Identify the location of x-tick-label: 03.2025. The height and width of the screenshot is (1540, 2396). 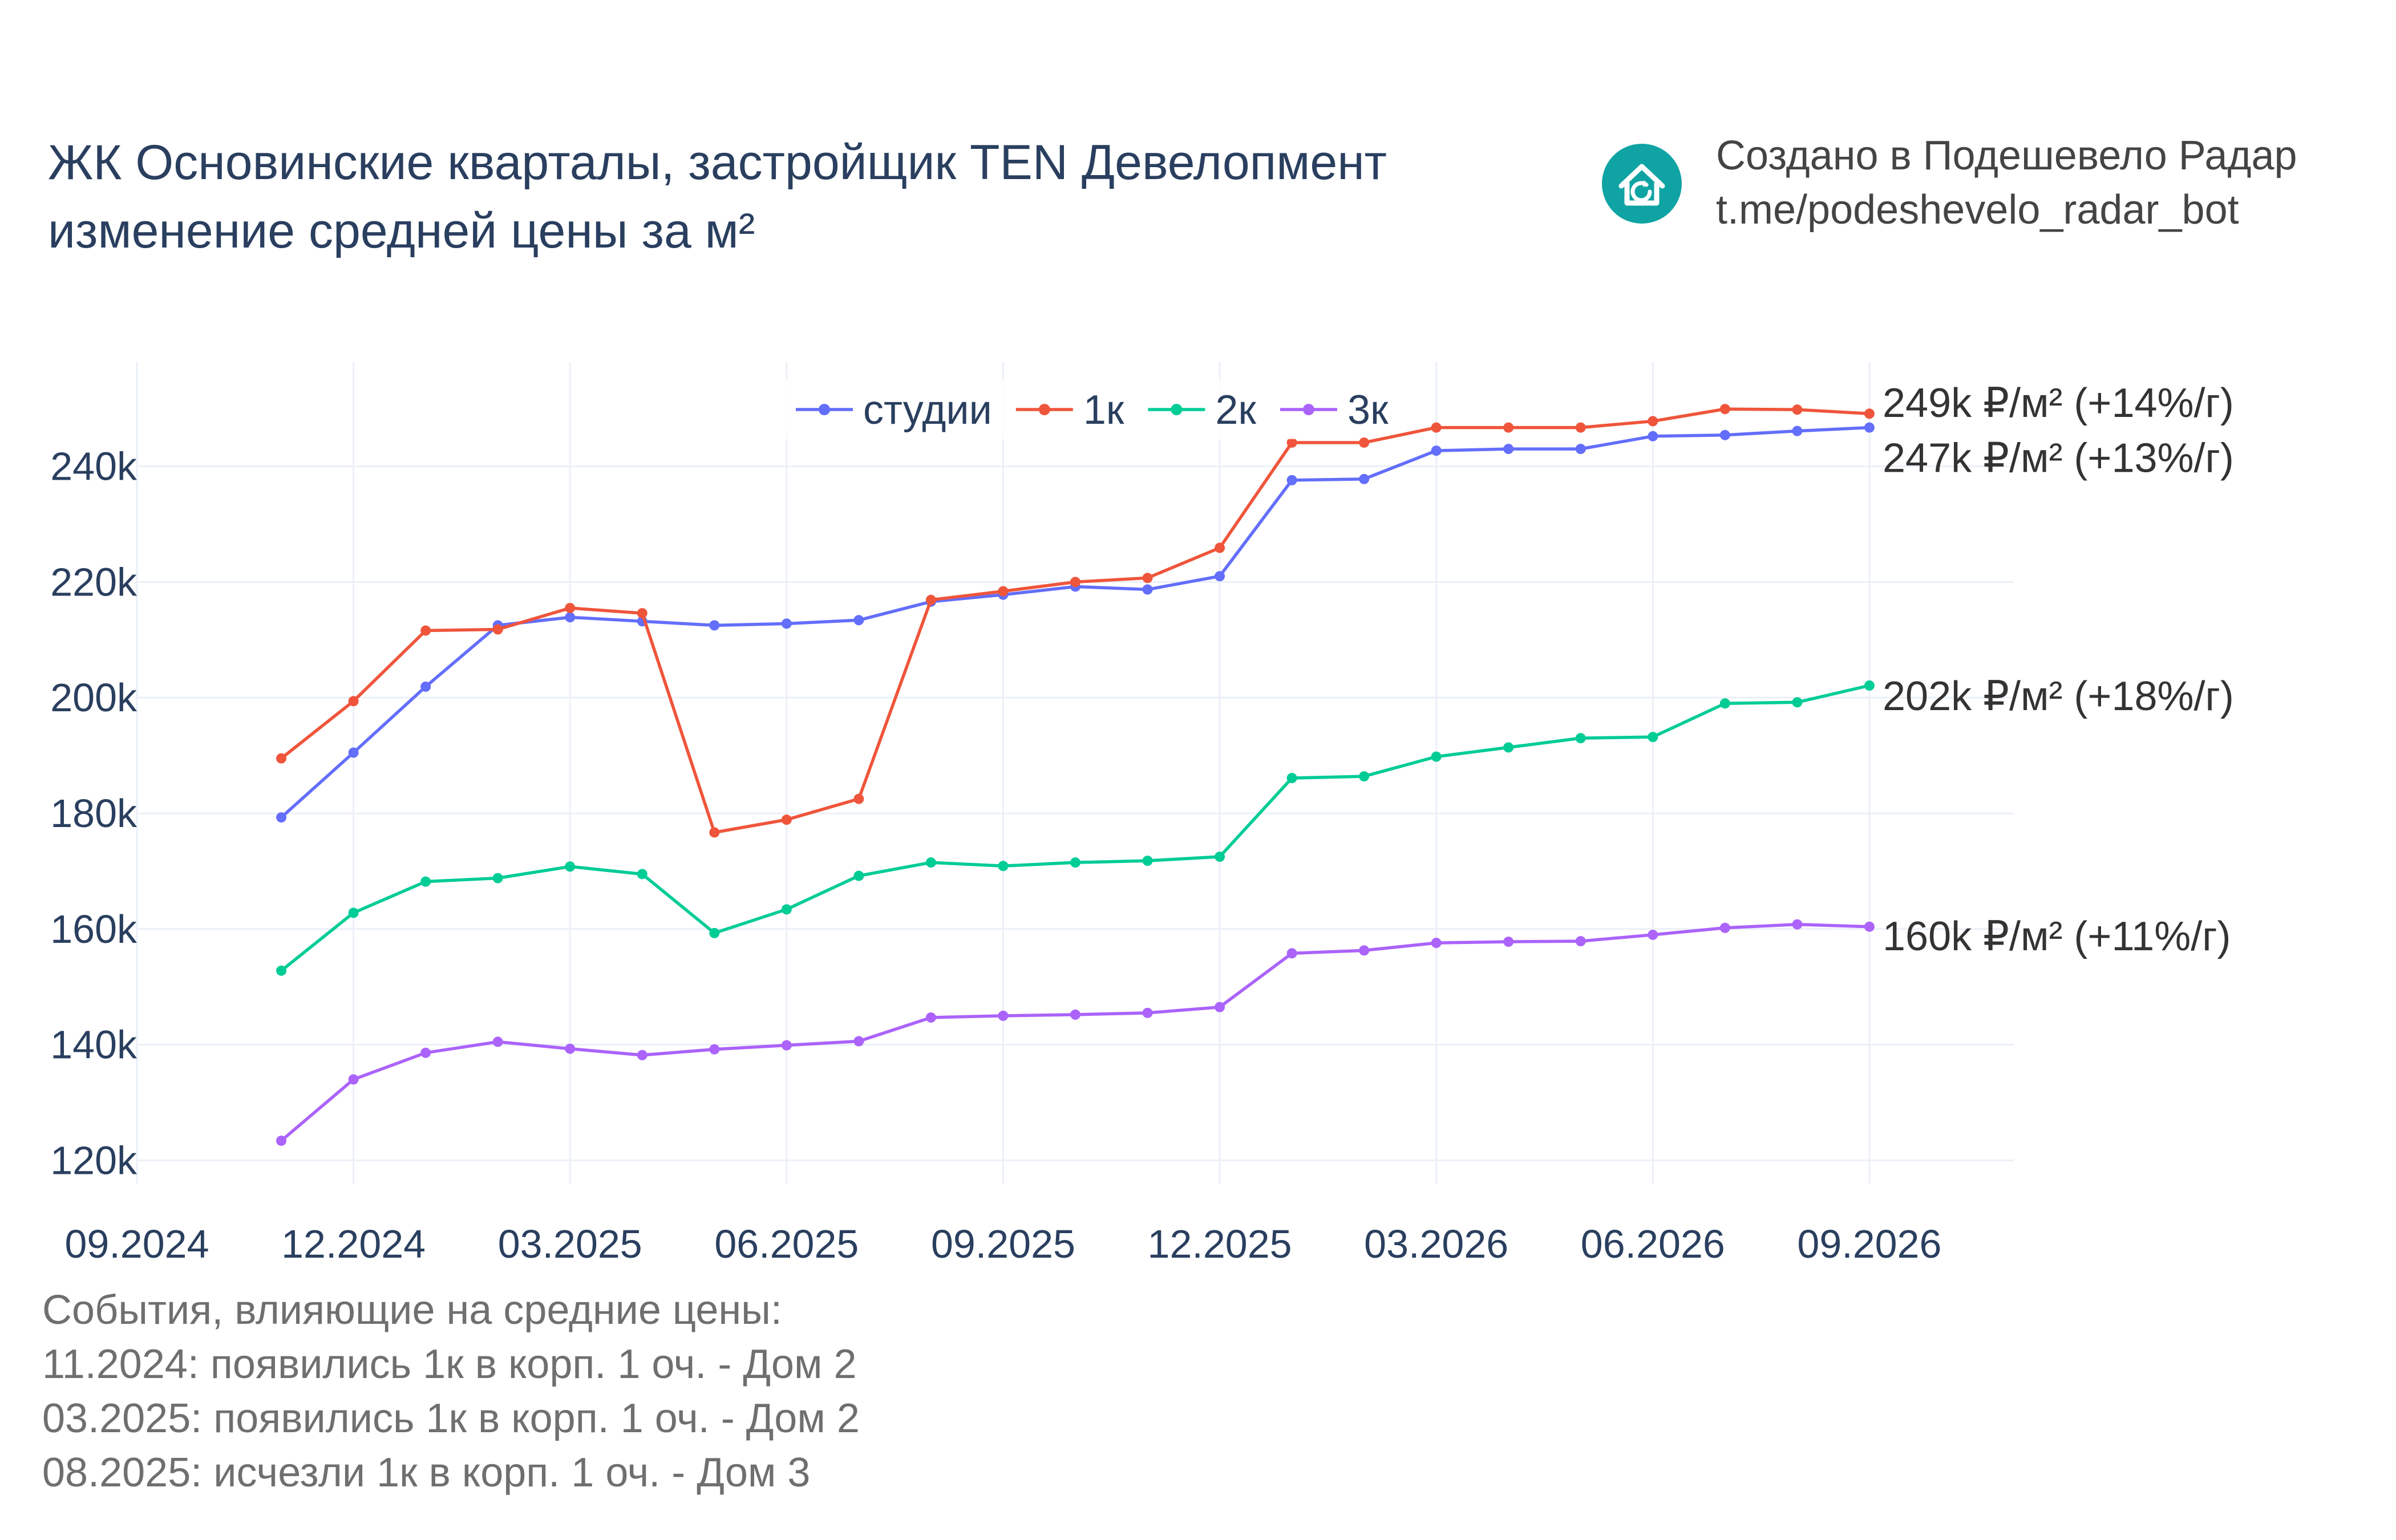
(570, 1244).